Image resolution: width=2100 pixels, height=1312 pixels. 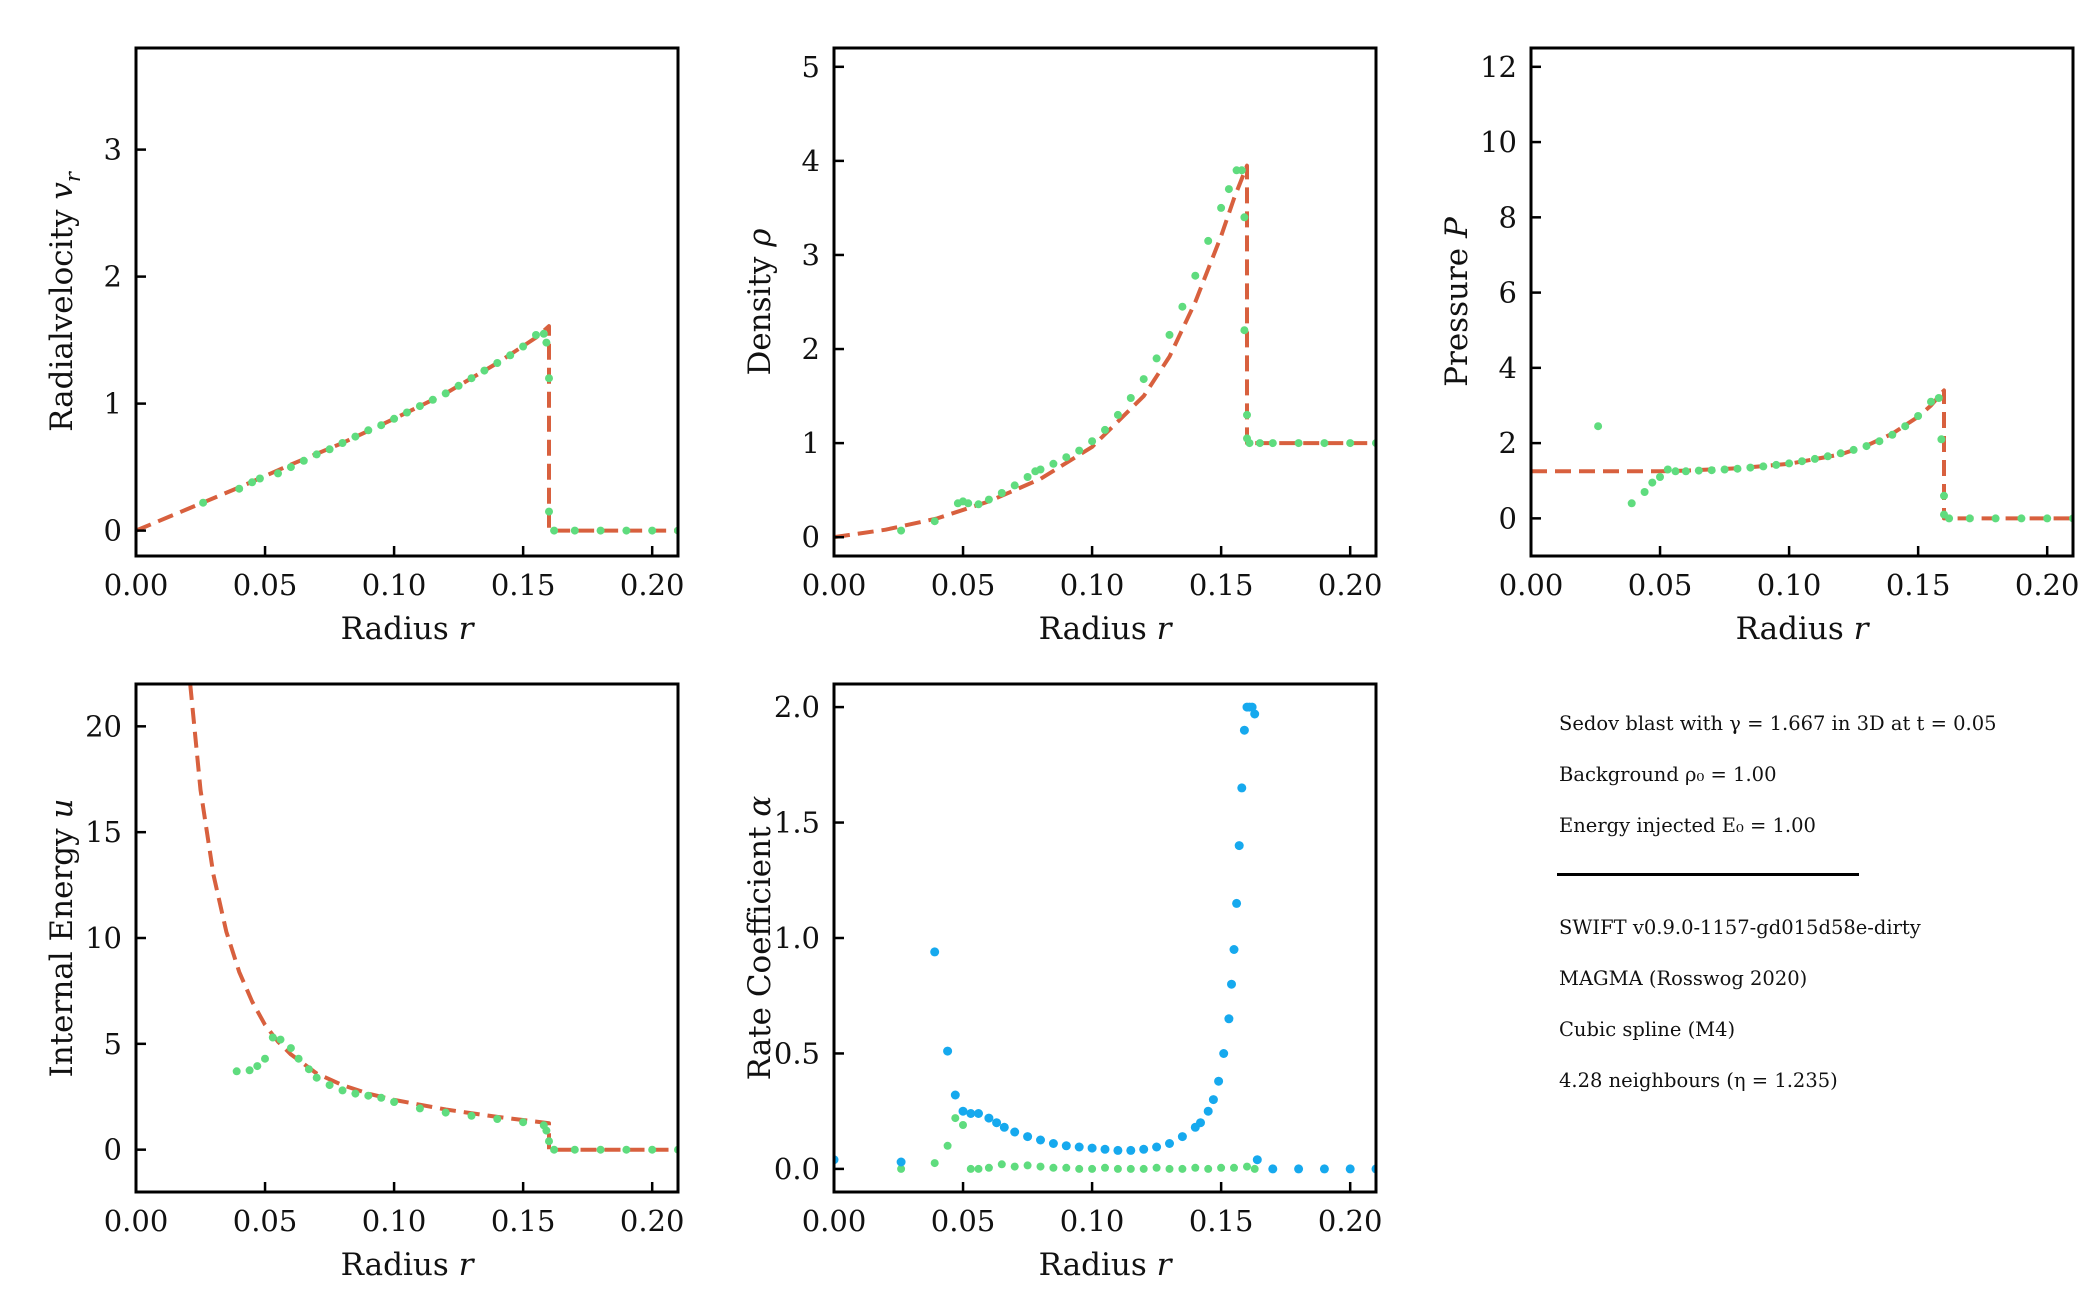 I want to click on y-tick-label: 1.5, so click(x=797, y=823).